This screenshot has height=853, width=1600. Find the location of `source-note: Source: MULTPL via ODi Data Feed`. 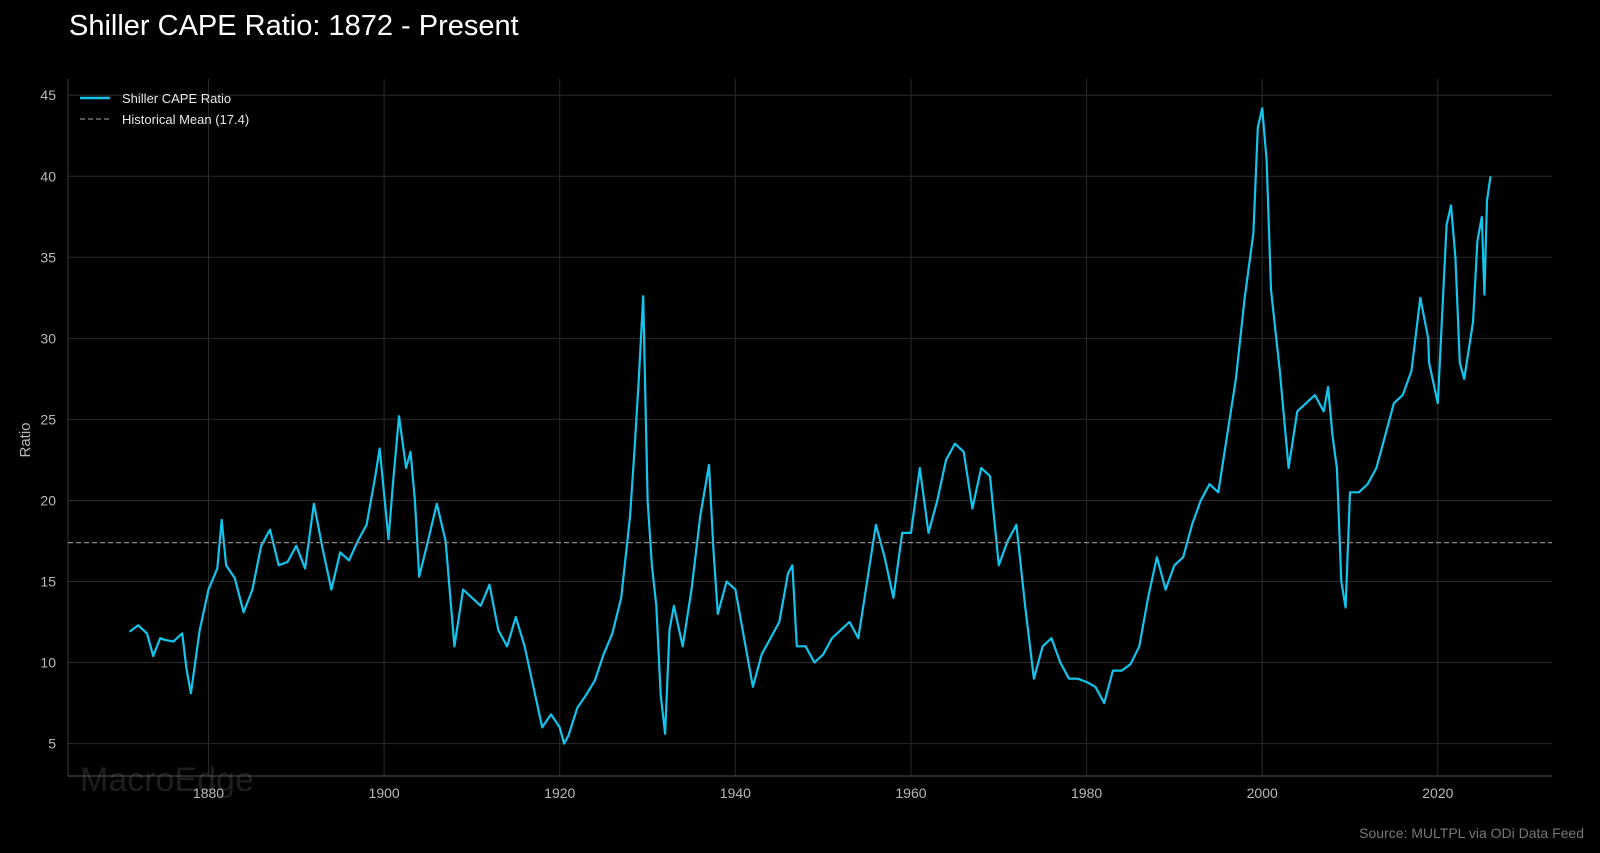

source-note: Source: MULTPL via ODi Data Feed is located at coordinates (1471, 833).